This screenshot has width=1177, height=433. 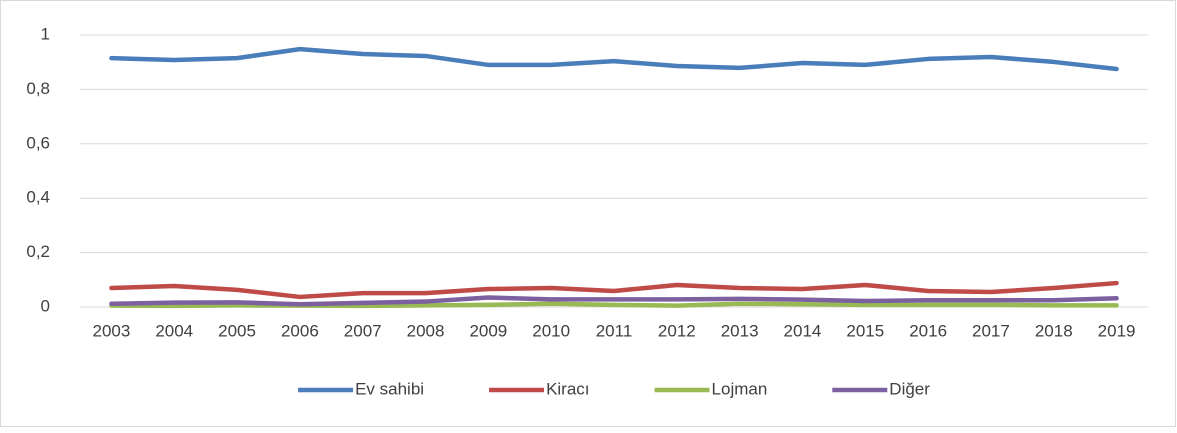 I want to click on y-tick-label: 0, so click(x=45, y=305).